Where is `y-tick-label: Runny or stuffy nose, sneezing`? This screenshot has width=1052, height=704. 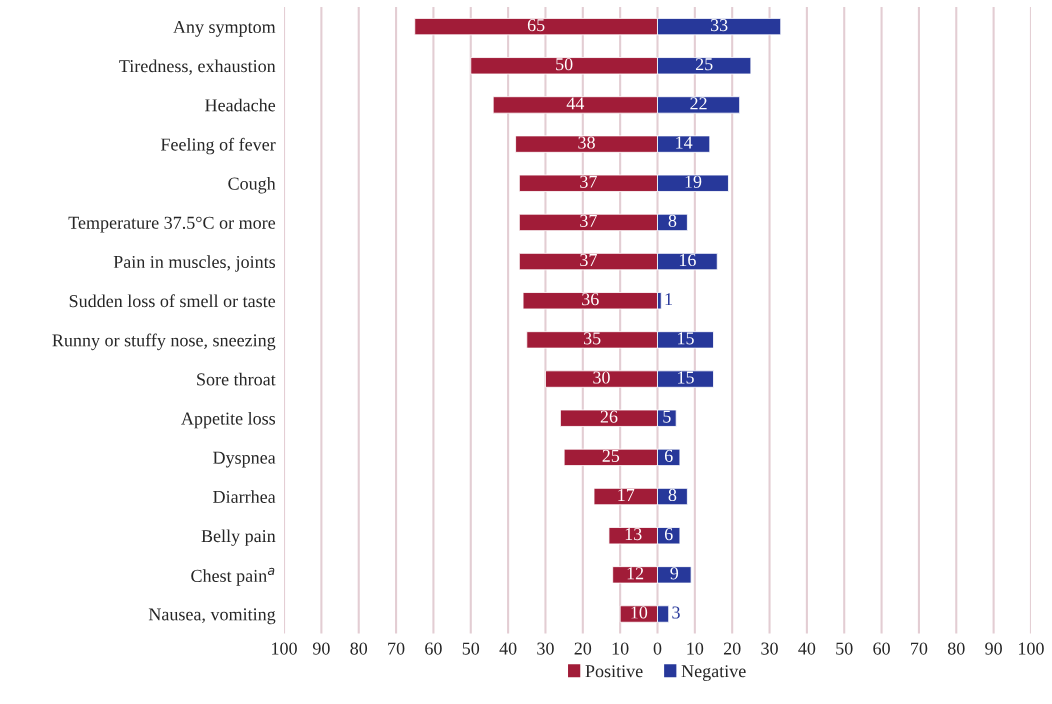
y-tick-label: Runny or stuffy nose, sneezing is located at coordinates (164, 342).